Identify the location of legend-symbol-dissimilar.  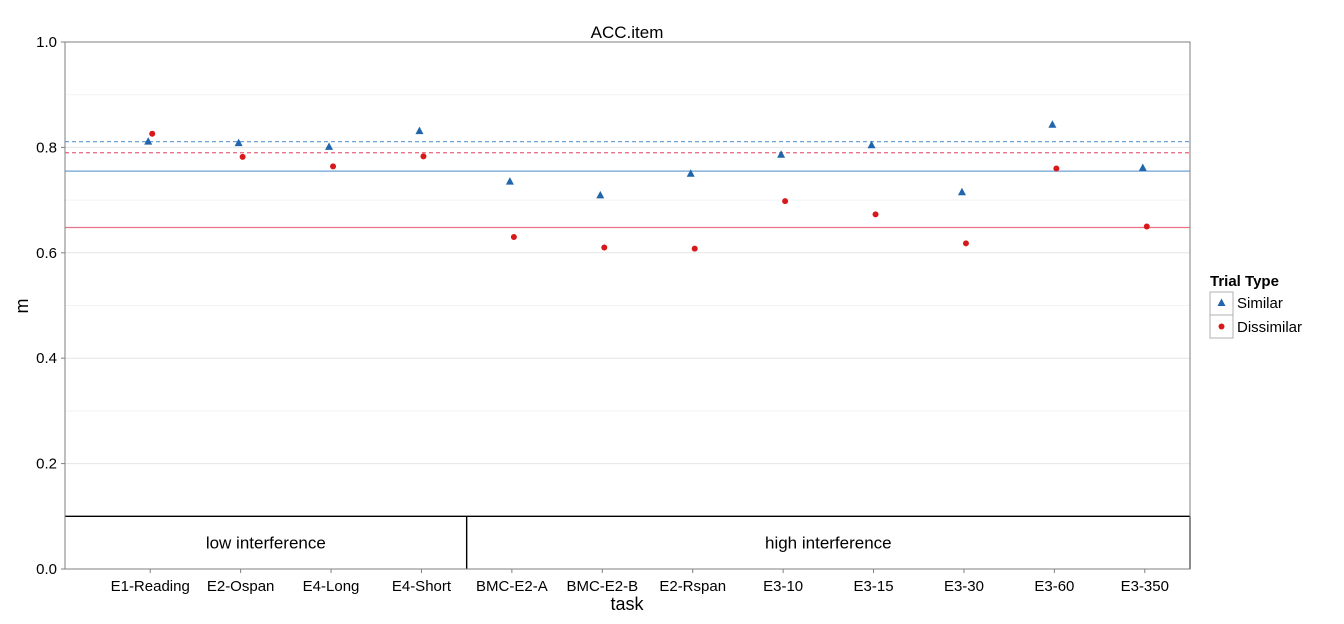
(1221, 326).